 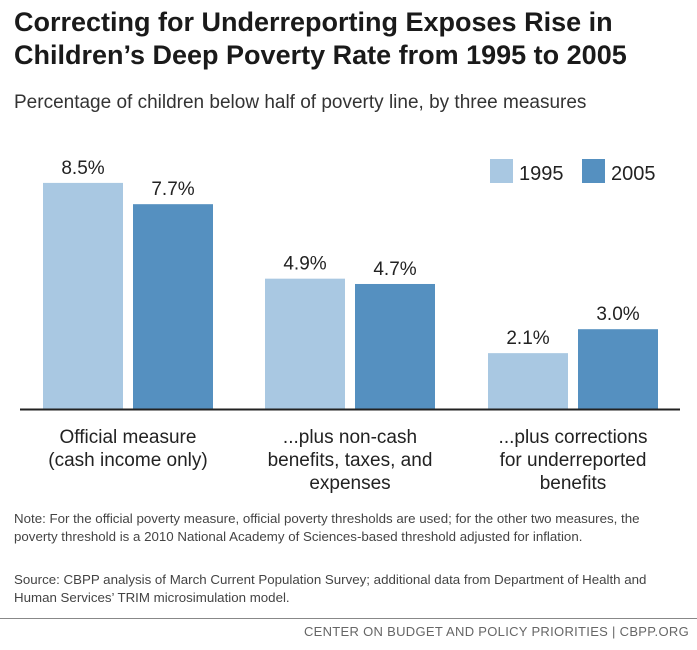 I want to click on bar-value-label: 4.7%, so click(x=394, y=269).